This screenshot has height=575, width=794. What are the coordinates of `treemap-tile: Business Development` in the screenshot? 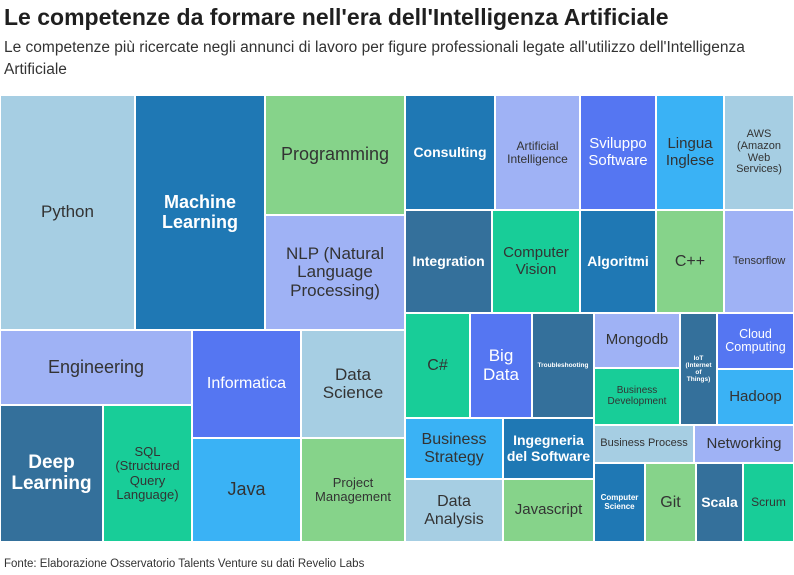 It's located at (637, 396).